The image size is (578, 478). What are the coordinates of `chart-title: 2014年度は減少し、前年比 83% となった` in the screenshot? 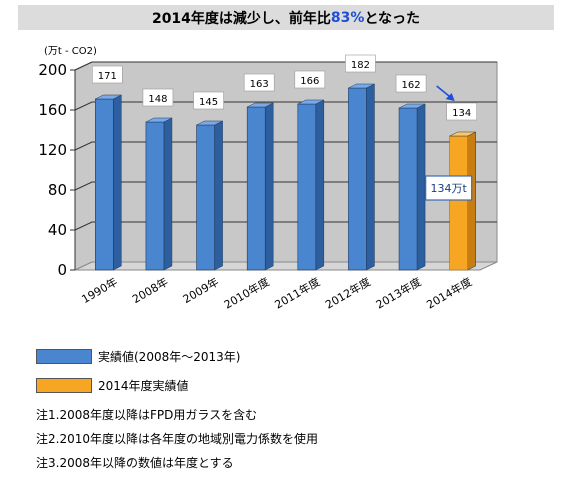 It's located at (286, 17).